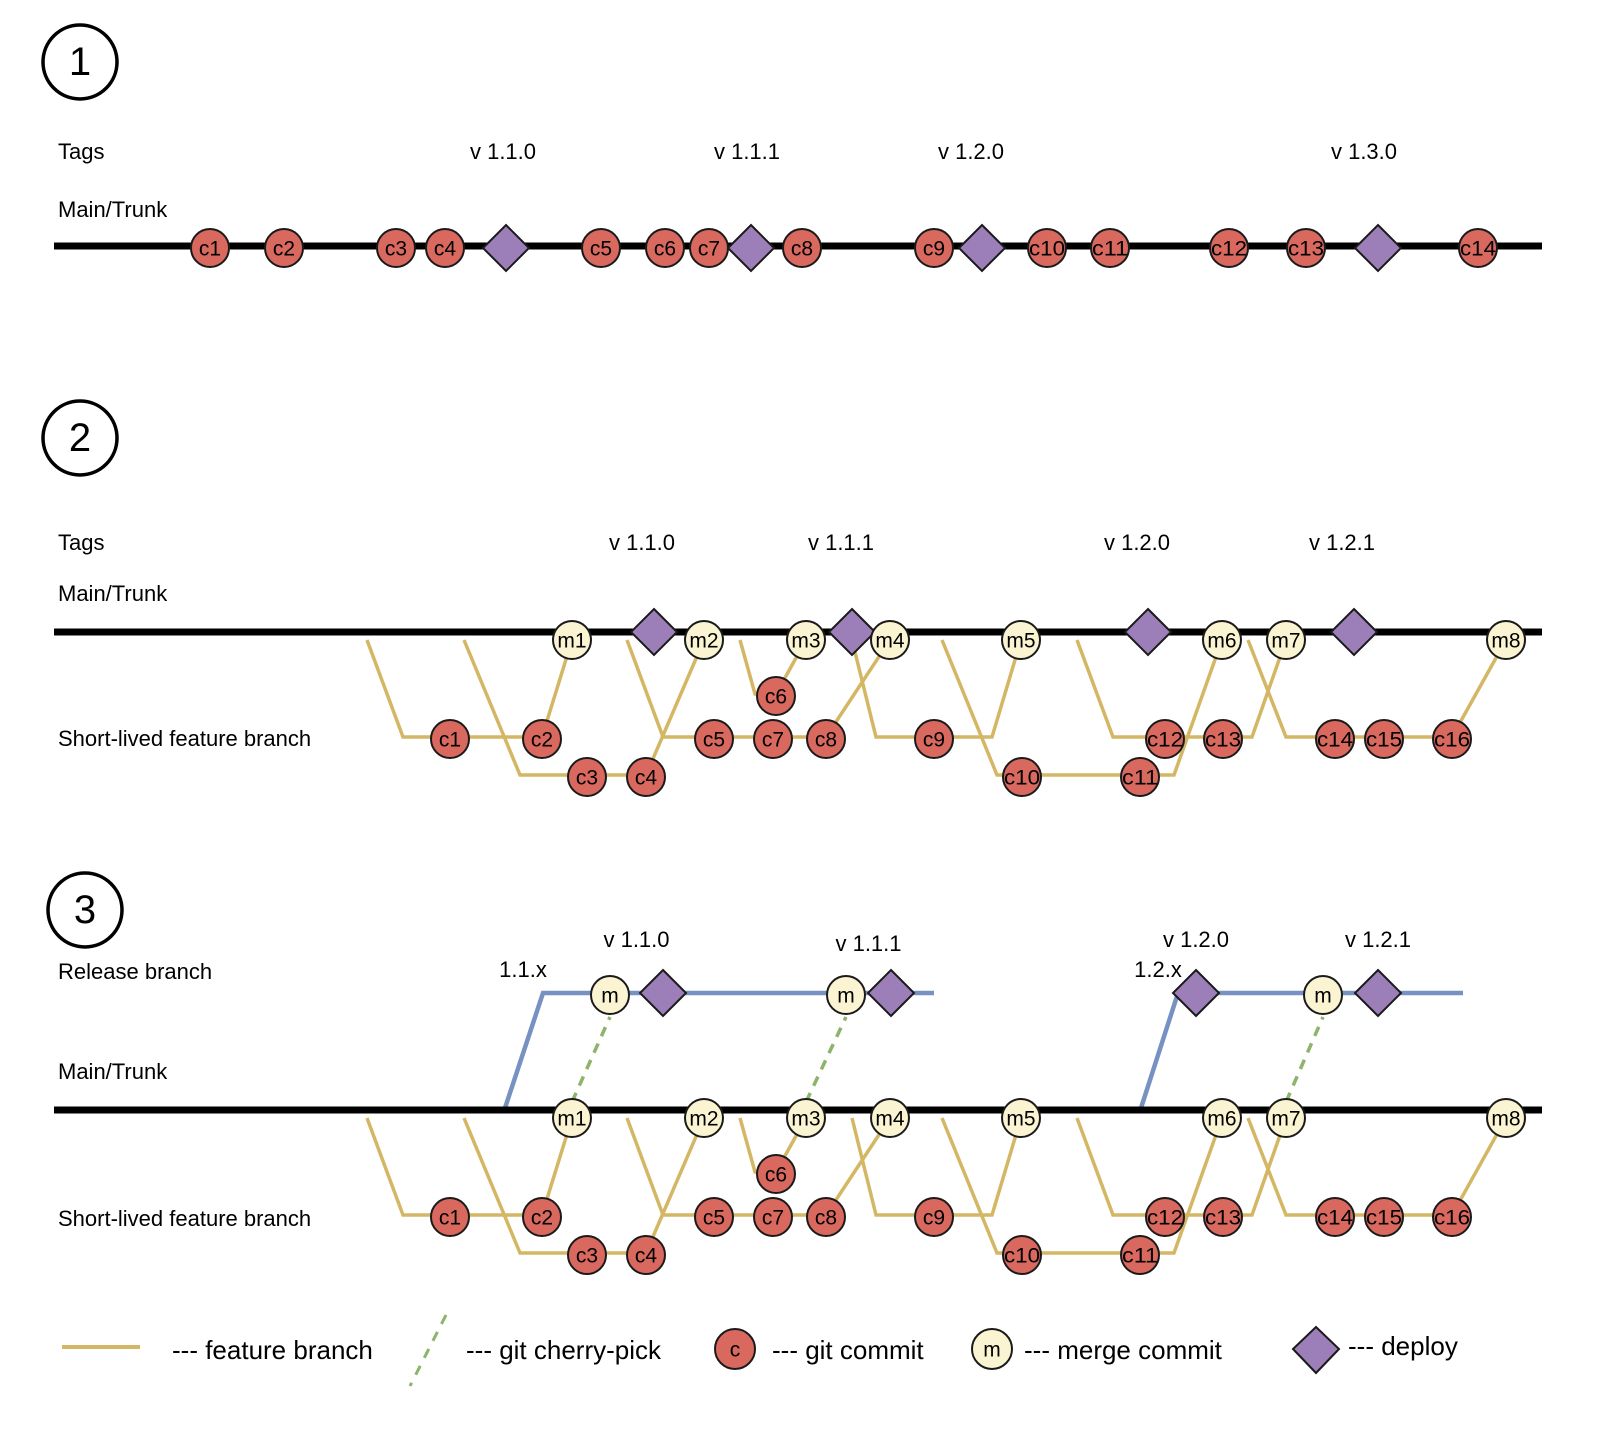 The width and height of the screenshot is (1602, 1434). I want to click on node-label: c16, so click(1452, 1218).